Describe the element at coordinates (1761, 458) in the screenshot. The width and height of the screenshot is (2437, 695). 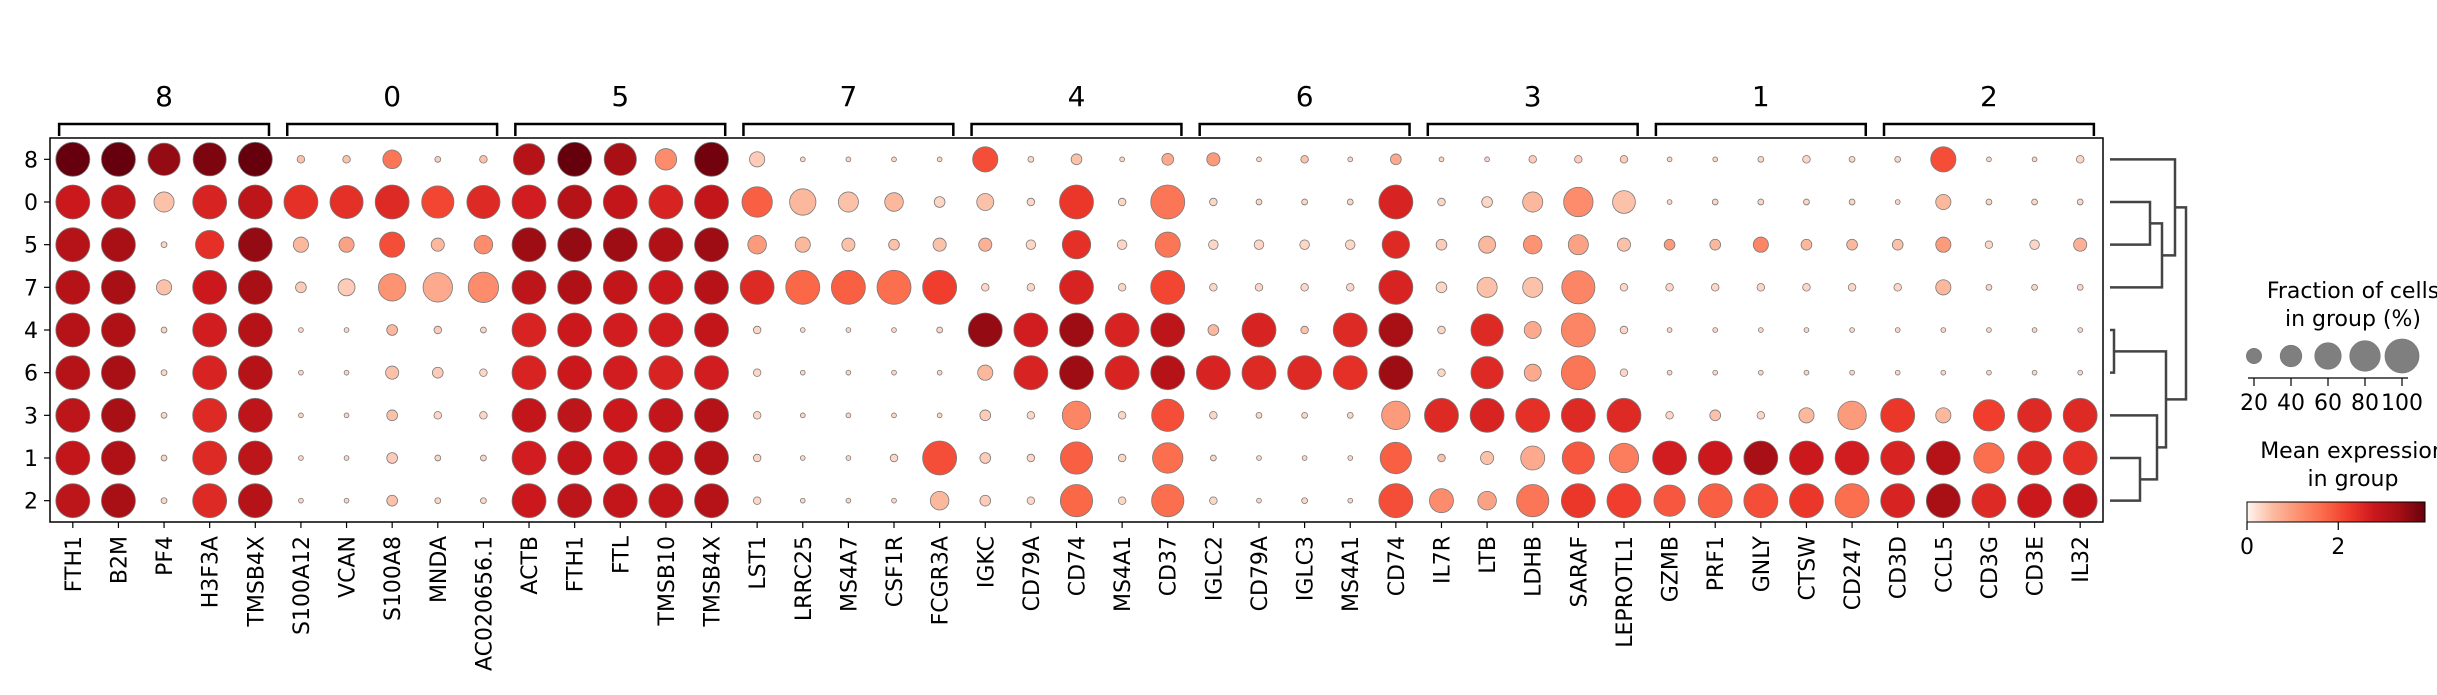
I see `dot-1-gnly` at that location.